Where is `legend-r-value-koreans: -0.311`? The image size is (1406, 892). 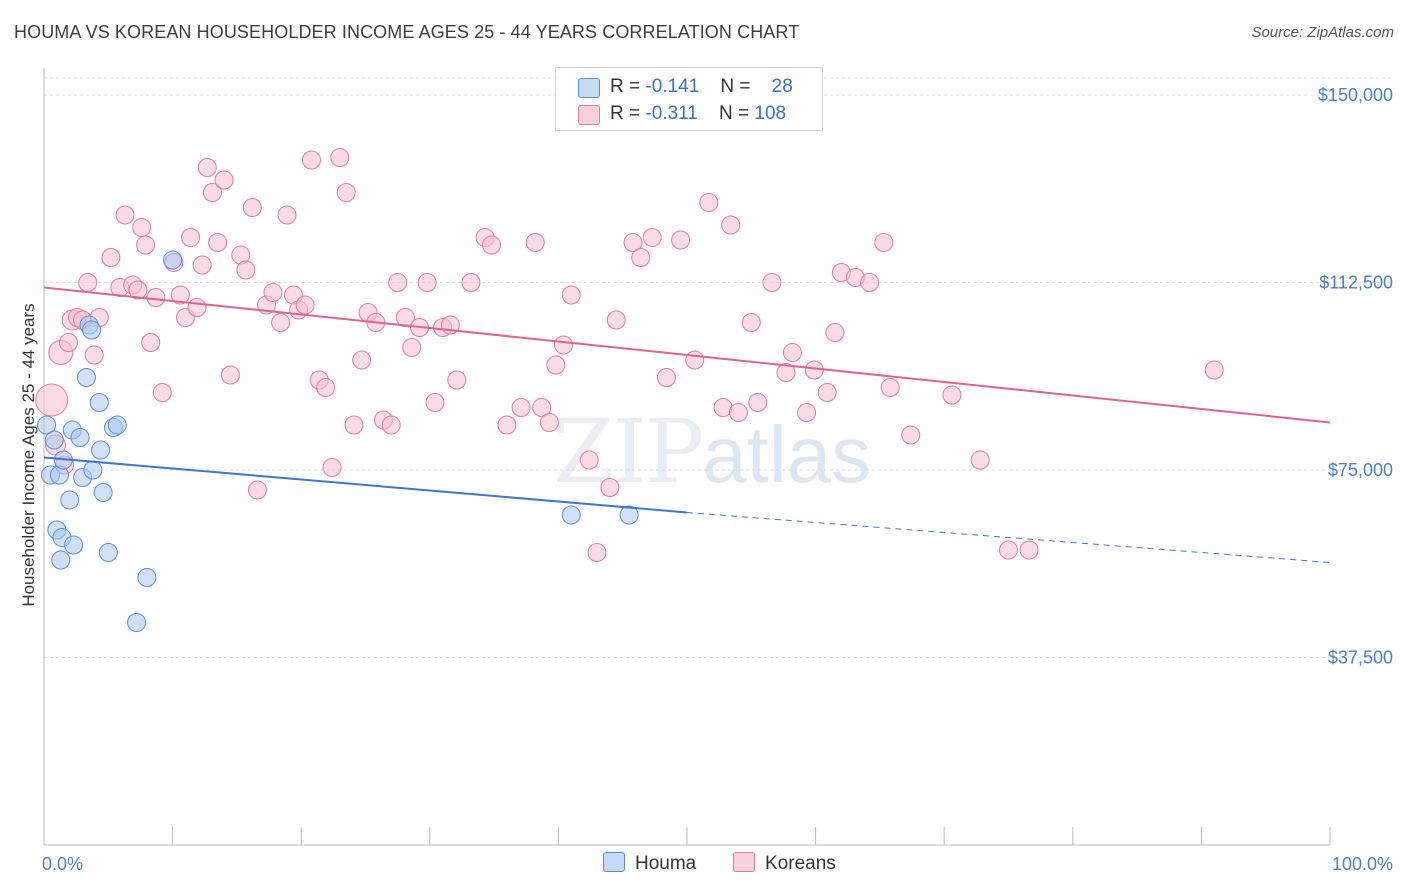 legend-r-value-koreans: -0.311 is located at coordinates (671, 113).